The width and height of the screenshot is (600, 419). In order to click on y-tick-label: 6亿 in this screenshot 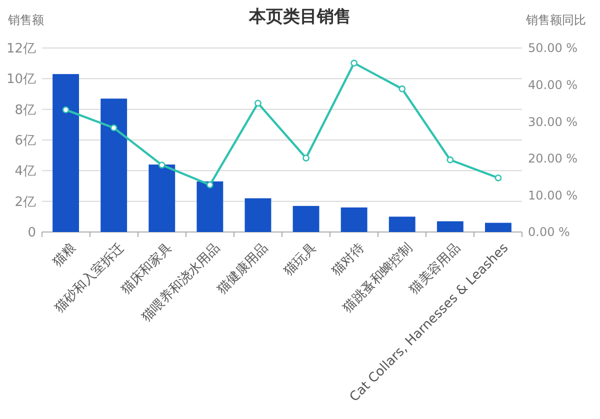, I will do `click(25, 141)`.